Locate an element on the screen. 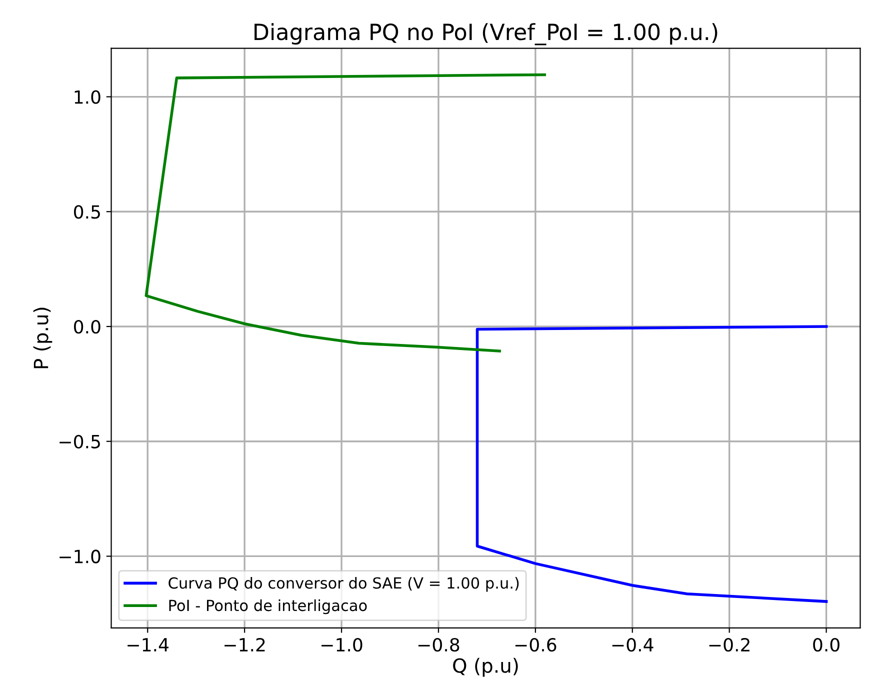 This screenshot has height=690, width=876. y-tick-label: −1.0 is located at coordinates (80, 557).